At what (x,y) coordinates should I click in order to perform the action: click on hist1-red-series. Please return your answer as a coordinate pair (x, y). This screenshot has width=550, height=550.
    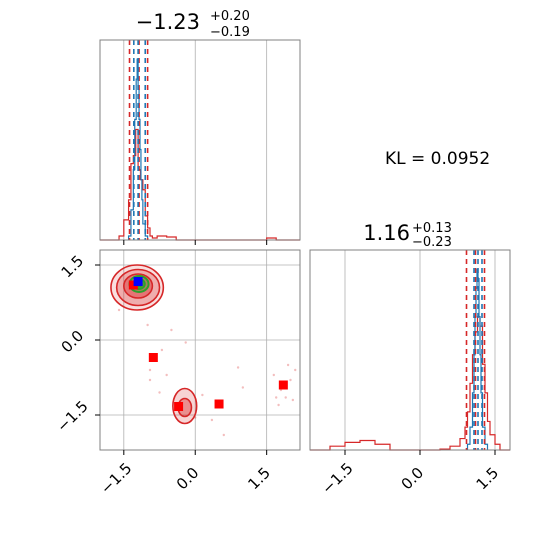
    Looking at the image, I should click on (200, 184).